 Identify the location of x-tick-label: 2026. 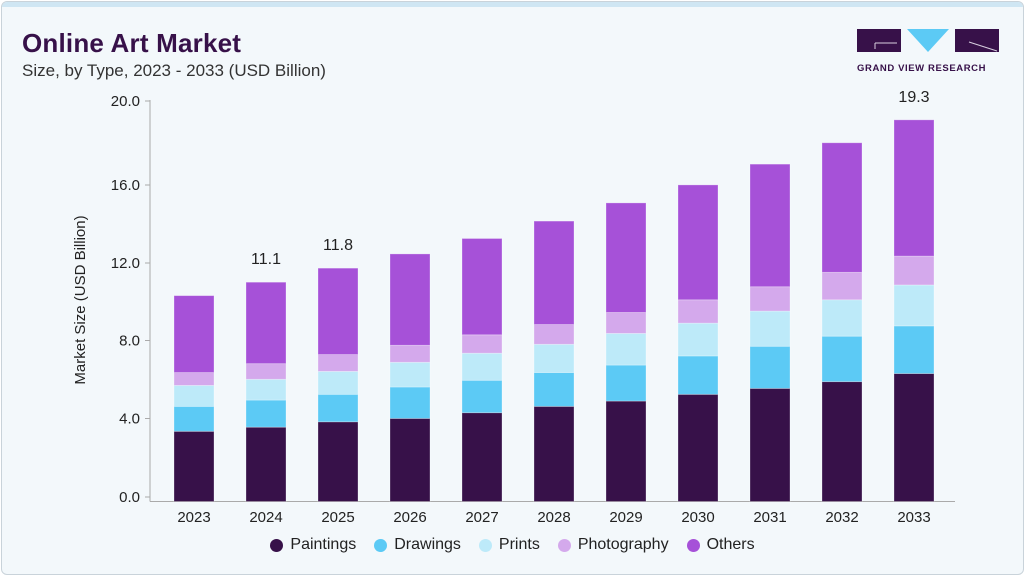
(409, 517).